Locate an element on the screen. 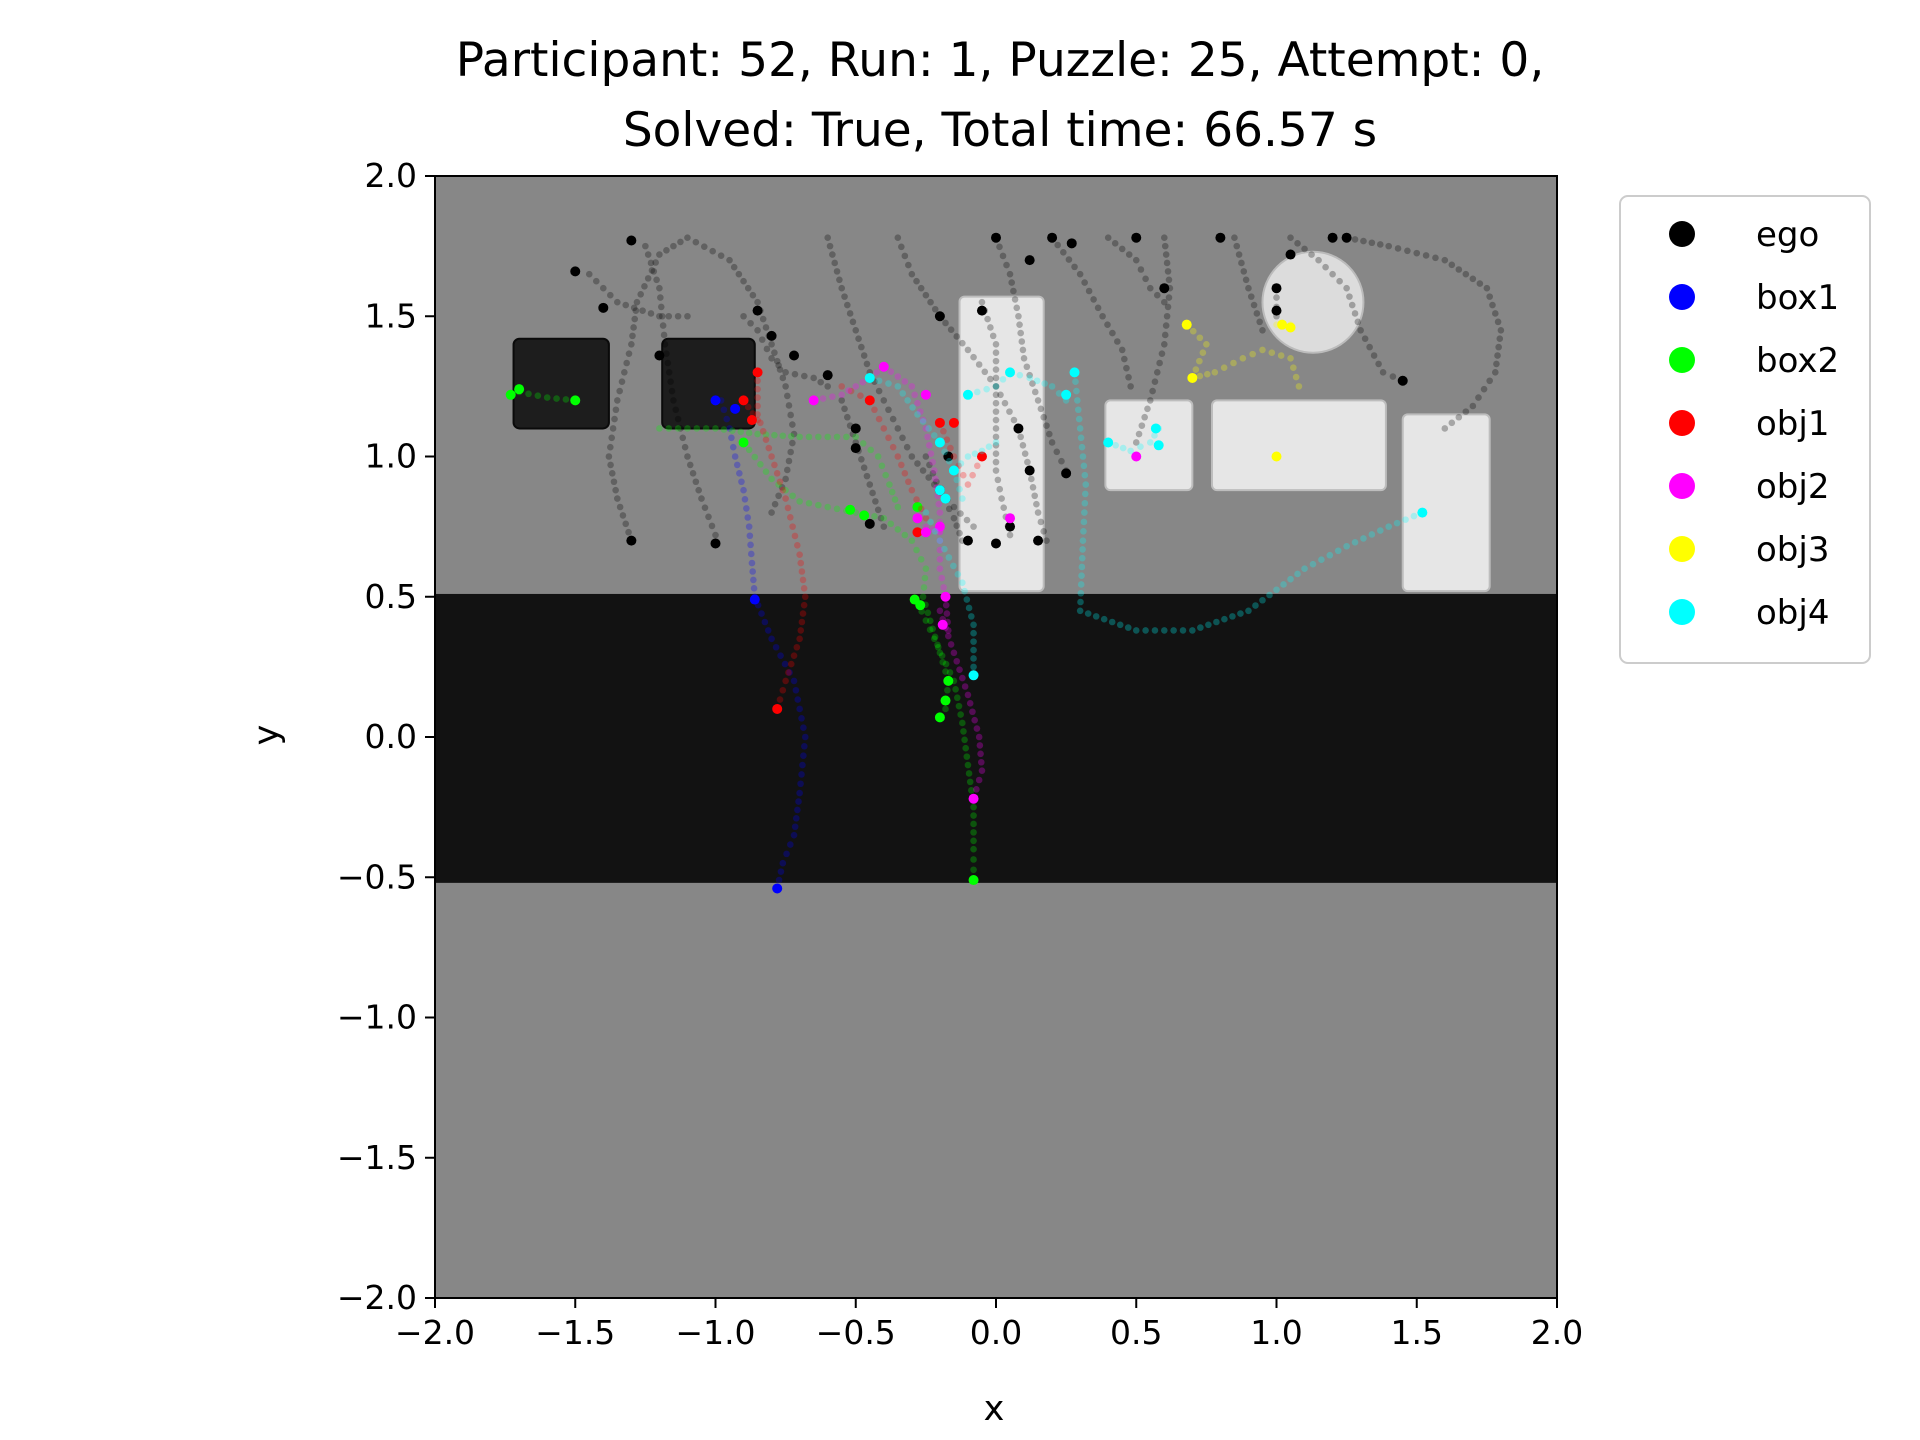 The width and height of the screenshot is (1920, 1440). x-tick-label: 0.5 is located at coordinates (1136, 1332).